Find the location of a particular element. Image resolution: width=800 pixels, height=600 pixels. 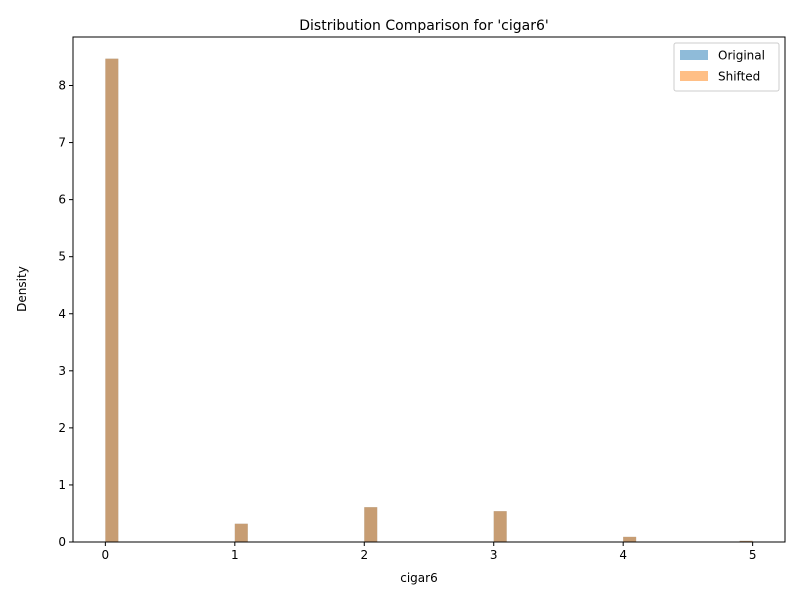

legend-label-shifted: Shifted is located at coordinates (739, 77).